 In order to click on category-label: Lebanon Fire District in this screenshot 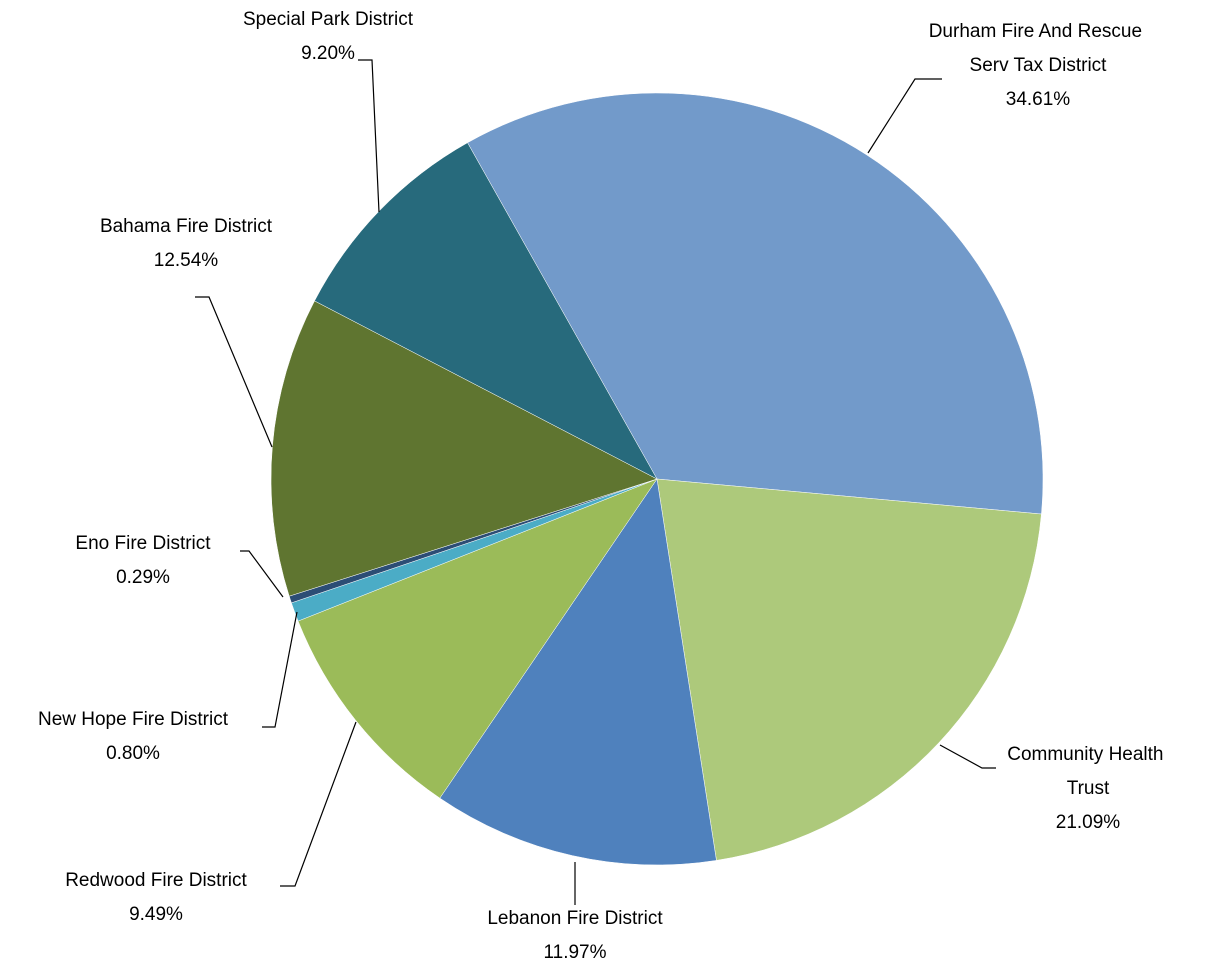, I will do `click(575, 918)`.